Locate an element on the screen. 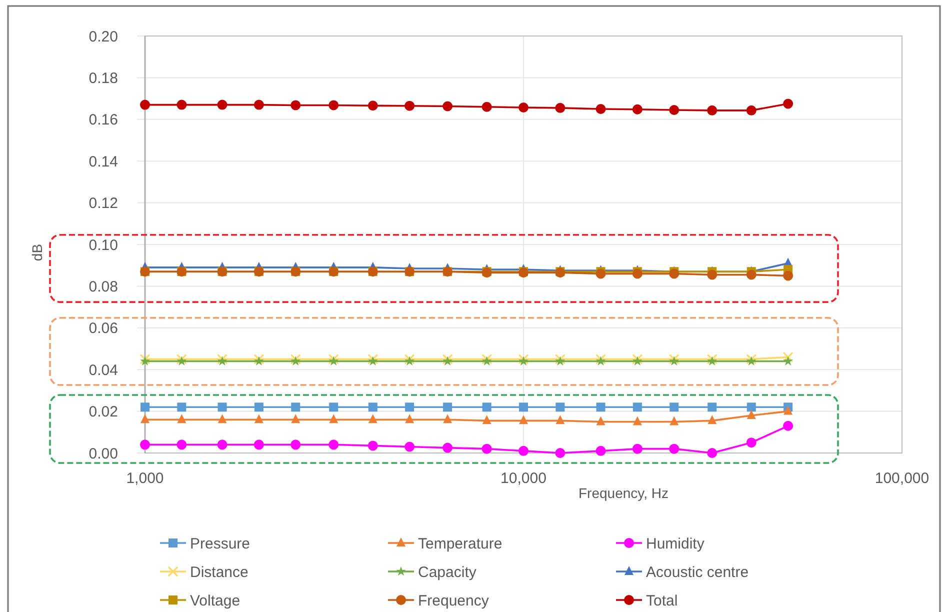 The image size is (942, 612). y-tick-label: 0.02 is located at coordinates (103, 412).